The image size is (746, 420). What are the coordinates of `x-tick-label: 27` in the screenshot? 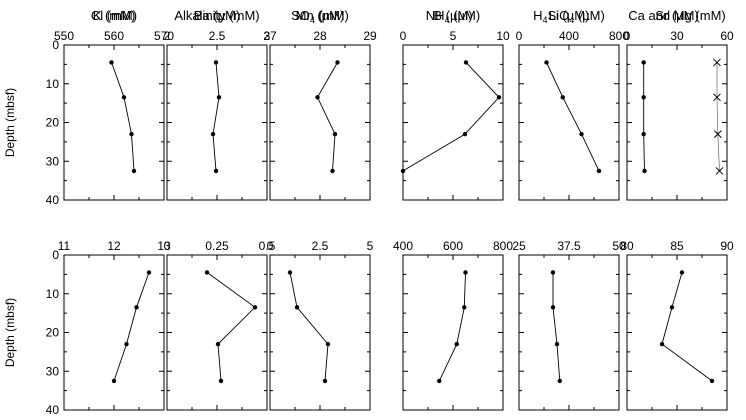 It's located at (270, 36).